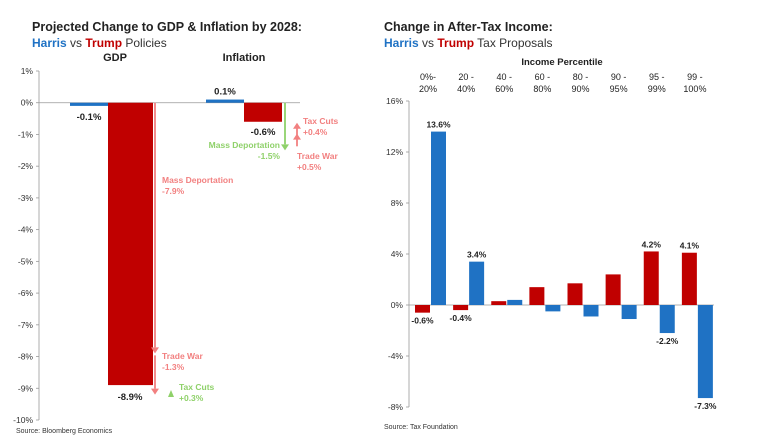 This screenshot has width=757, height=442. Describe the element at coordinates (144, 43) in the screenshot. I see `left-subtitle-rest: Policies` at that location.